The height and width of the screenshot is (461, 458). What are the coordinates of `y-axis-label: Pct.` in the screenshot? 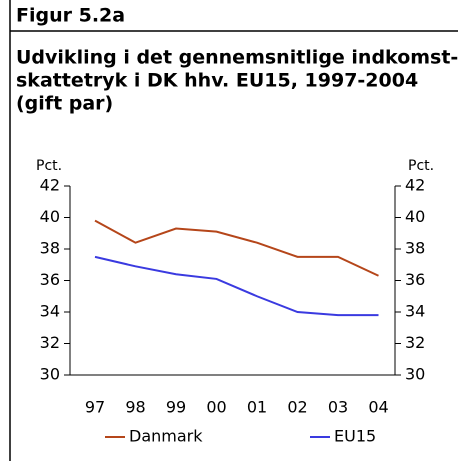 It's located at (49, 166).